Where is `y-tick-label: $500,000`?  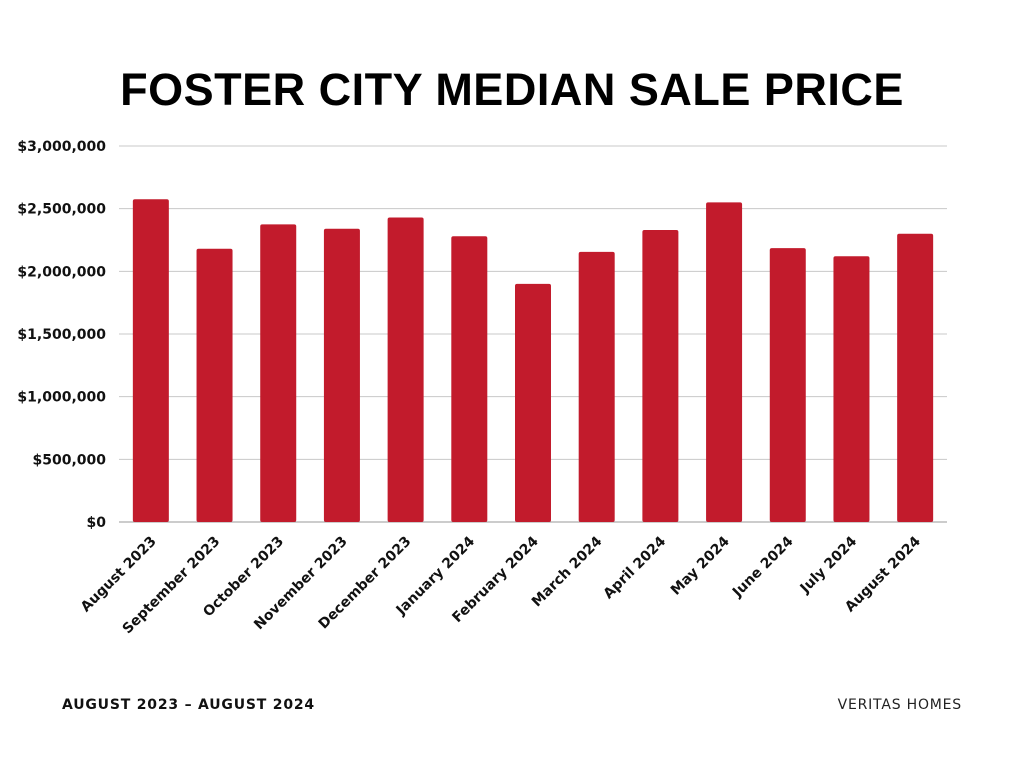
y-tick-label: $500,000 is located at coordinates (69, 460).